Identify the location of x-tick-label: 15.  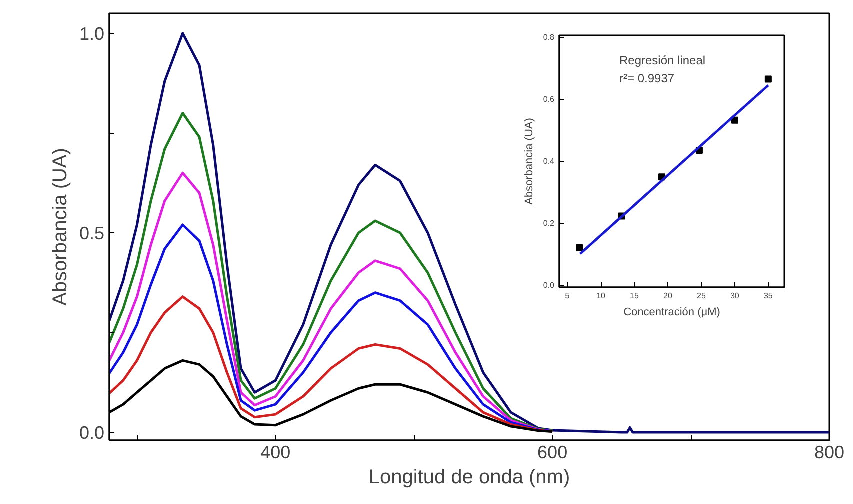
(635, 296).